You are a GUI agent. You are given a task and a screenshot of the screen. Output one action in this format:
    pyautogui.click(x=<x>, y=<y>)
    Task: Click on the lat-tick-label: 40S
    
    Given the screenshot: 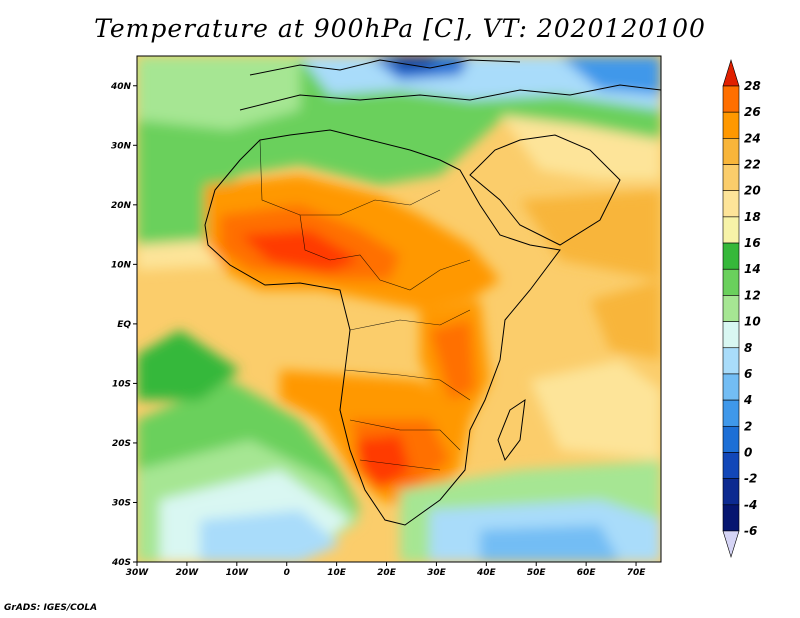 What is the action you would take?
    pyautogui.click(x=121, y=563)
    